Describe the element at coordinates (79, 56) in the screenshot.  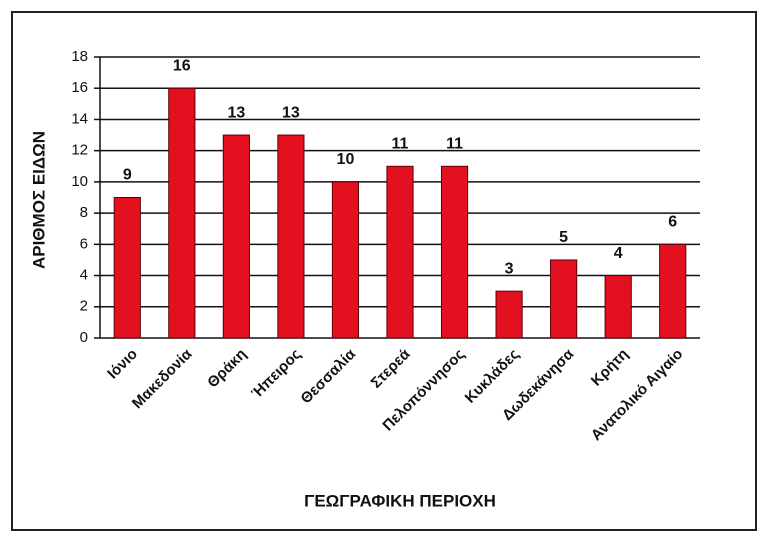
I see `y-tick-label: 18` at that location.